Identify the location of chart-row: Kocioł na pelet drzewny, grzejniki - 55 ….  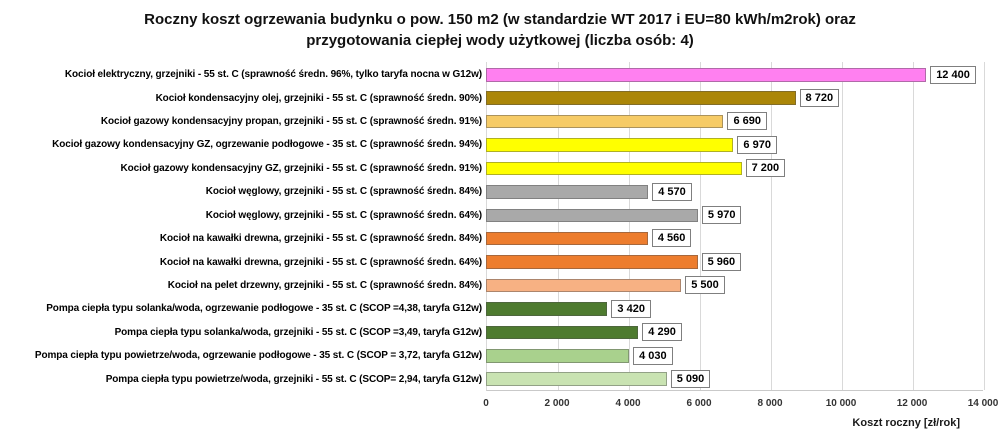
(500, 285).